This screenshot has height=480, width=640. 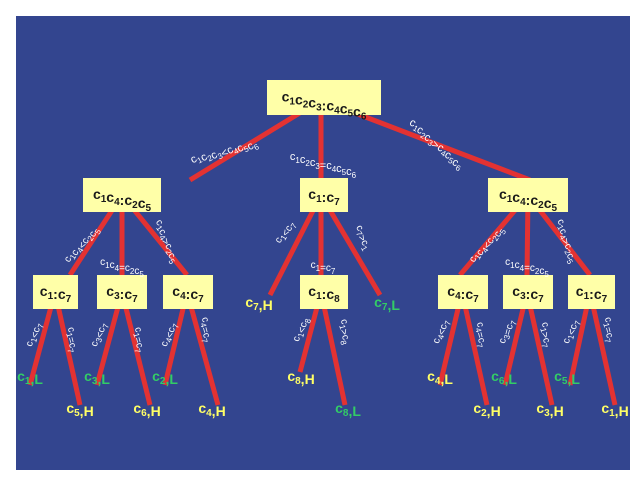 I want to click on edge-label-root-mid: c1c2c3=c4c5c6, so click(x=323, y=165).